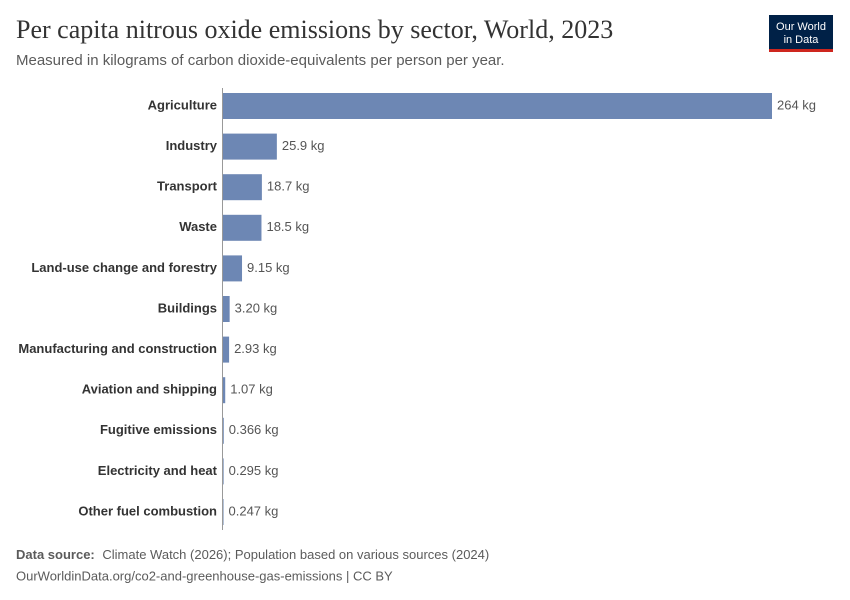  Describe the element at coordinates (254, 429) in the screenshot. I see `value-label: 0.366 kg` at that location.